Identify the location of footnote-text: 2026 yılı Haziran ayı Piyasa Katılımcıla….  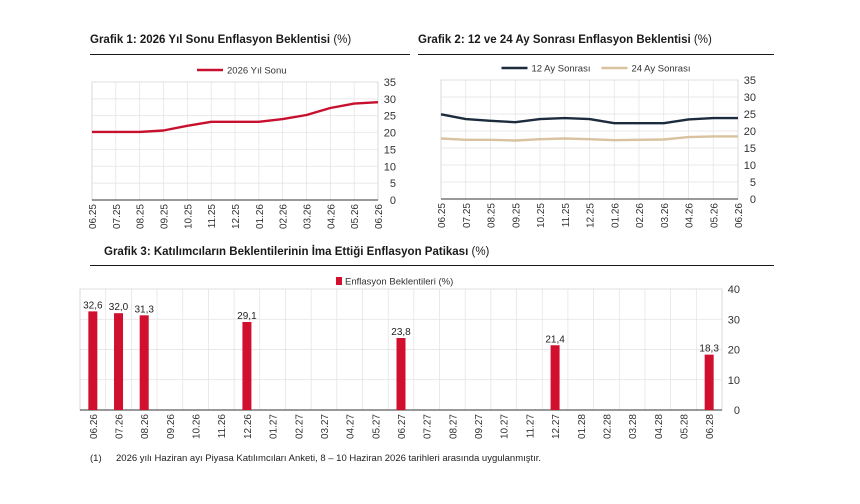
(329, 458).